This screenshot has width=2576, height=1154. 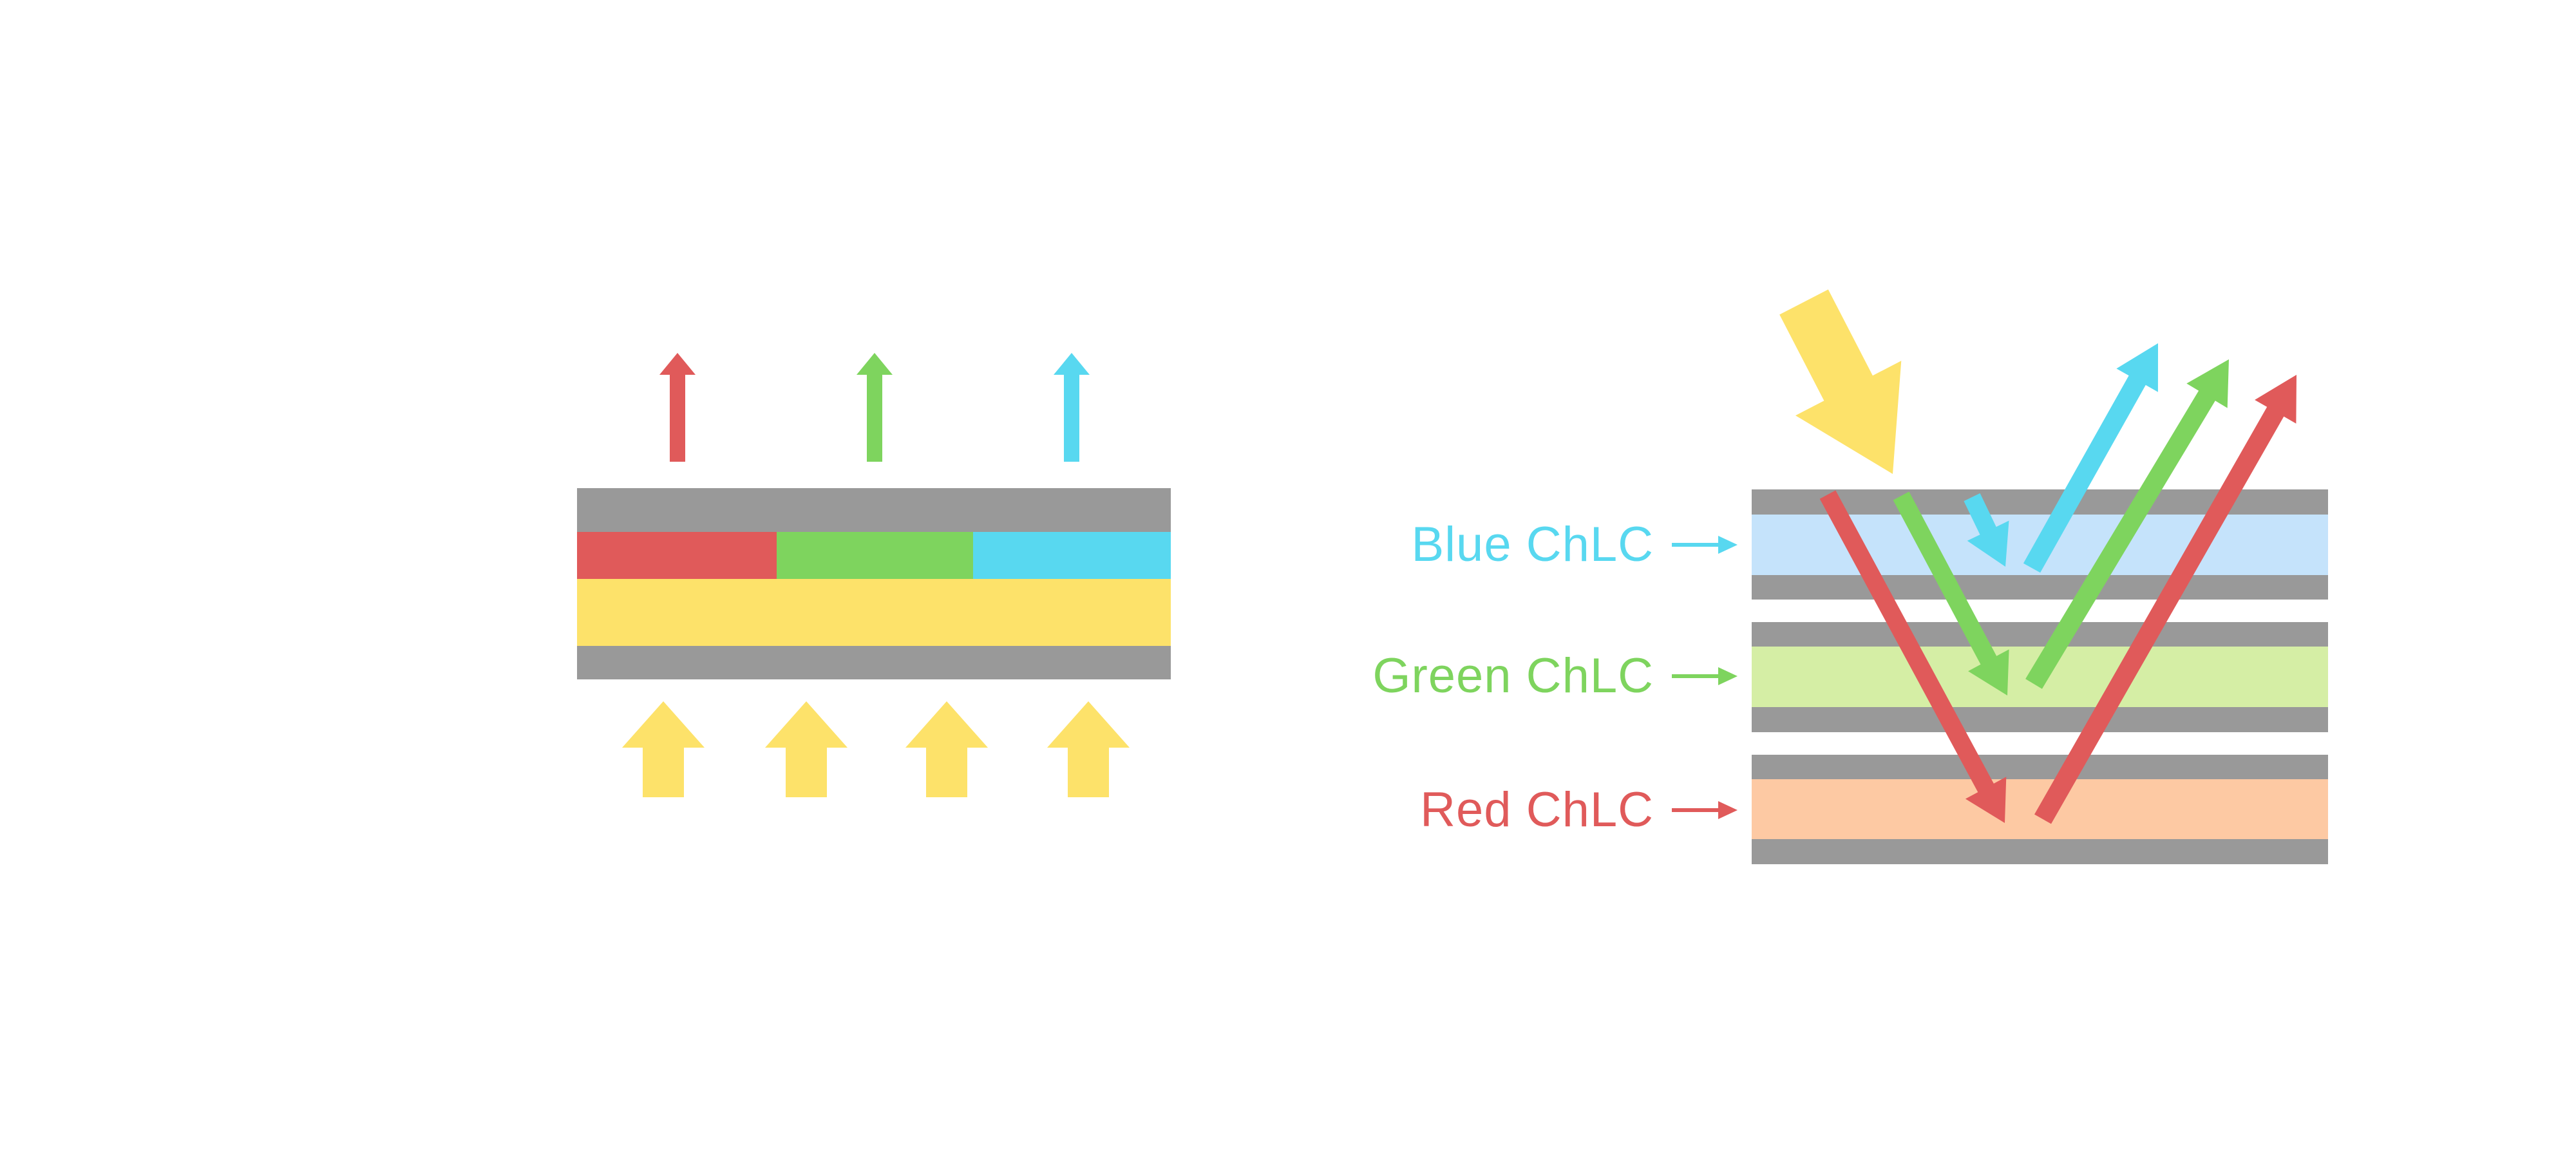 What do you see at coordinates (874, 612) in the screenshot?
I see `left-backlight-bar` at bounding box center [874, 612].